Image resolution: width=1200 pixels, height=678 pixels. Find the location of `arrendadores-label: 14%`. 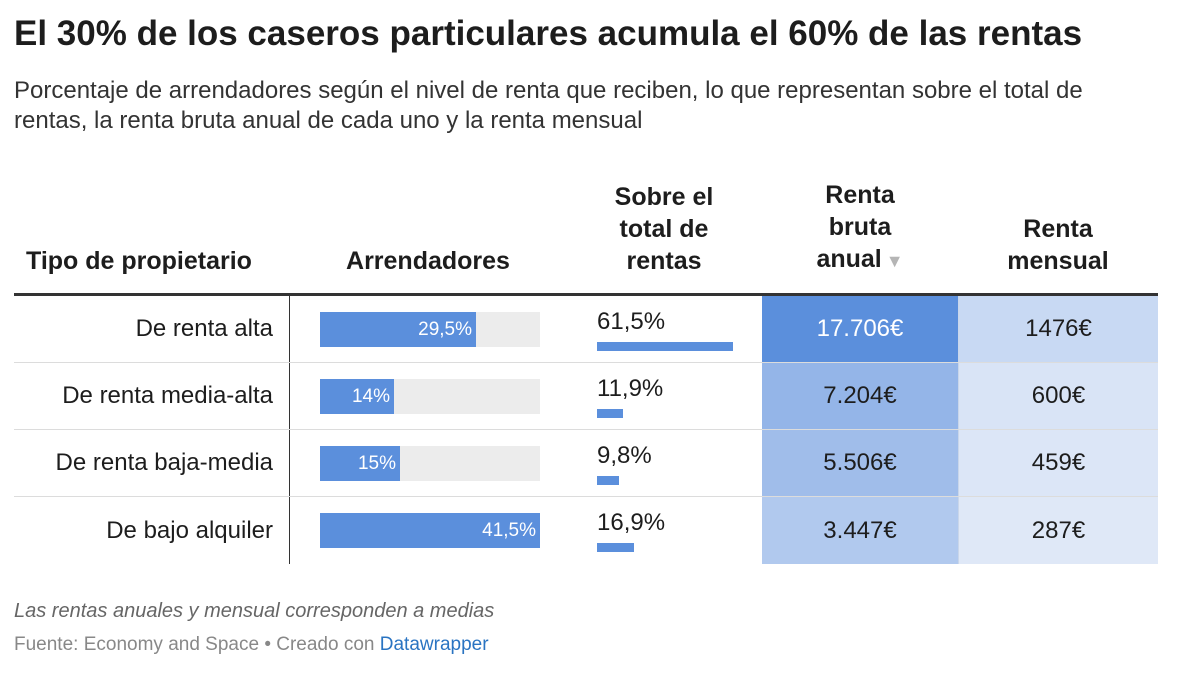

arrendadores-label: 14% is located at coordinates (370, 396).